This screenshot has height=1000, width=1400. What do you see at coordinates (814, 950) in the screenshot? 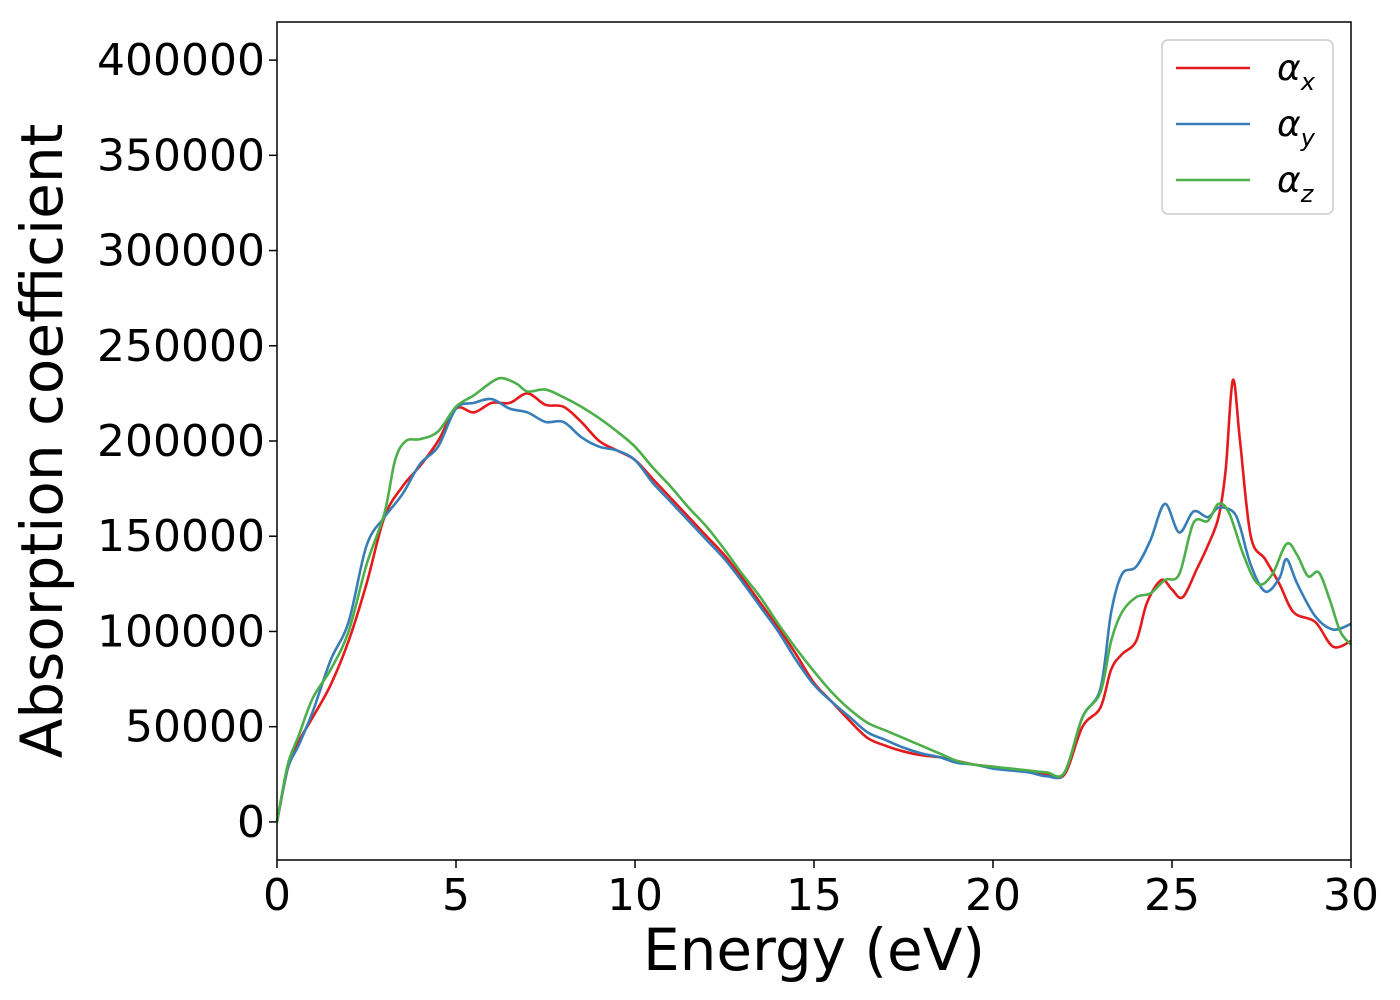
I see `x-axis-title: Energy (eV)` at bounding box center [814, 950].